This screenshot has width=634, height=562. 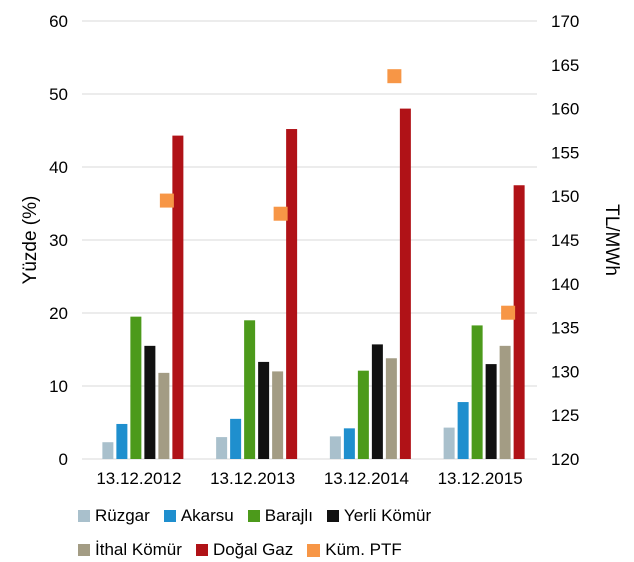 I want to click on y2-axis-title: TL/MWh, so click(x=611, y=240).